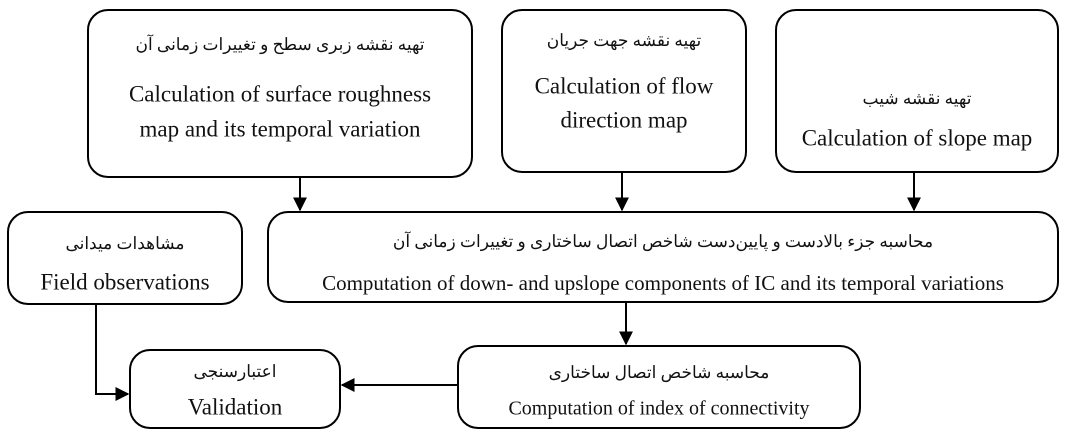  I want to click on label-en: Field observations, so click(124, 281).